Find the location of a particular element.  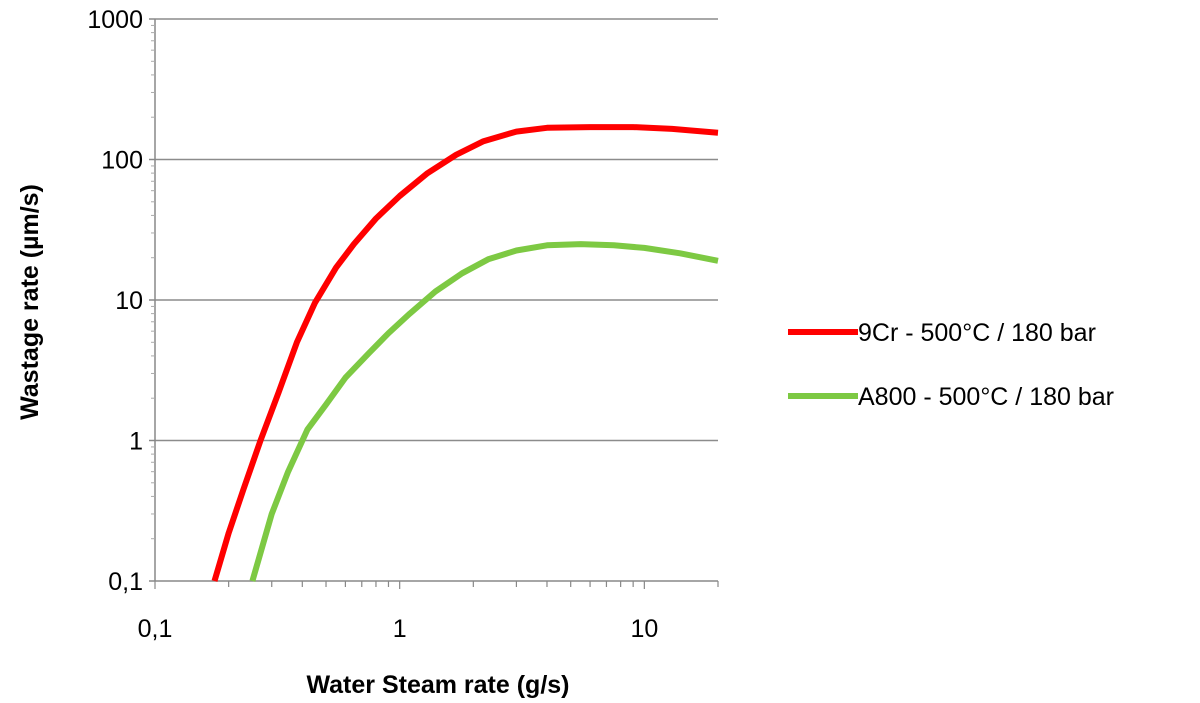

y-tick-label: 10 is located at coordinates (129, 301).